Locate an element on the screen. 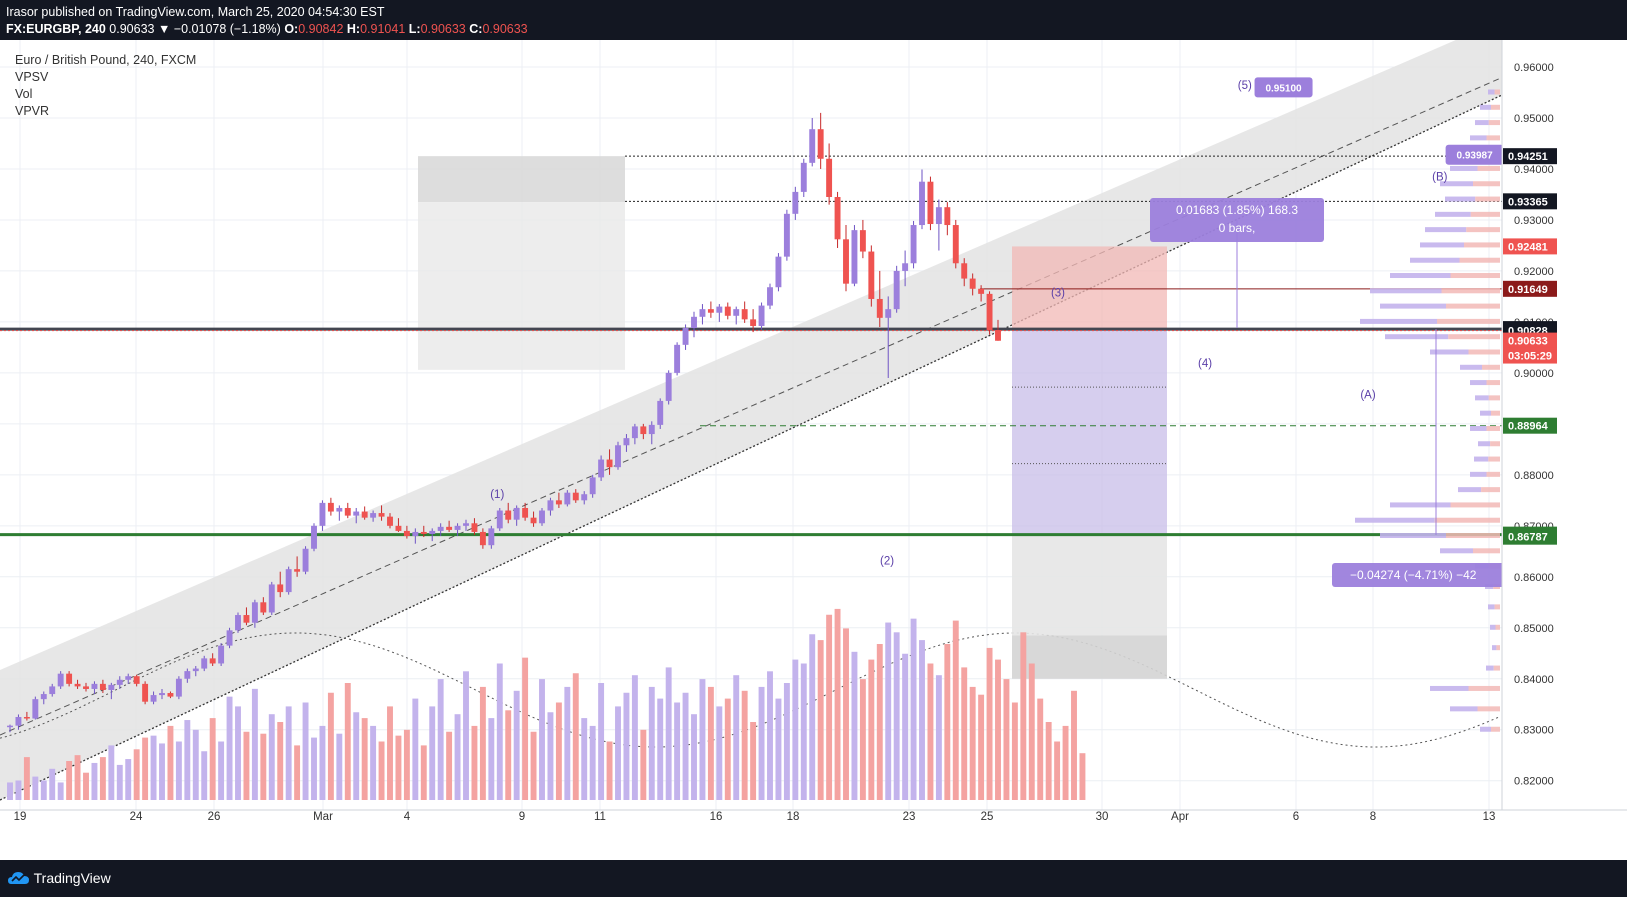 This screenshot has width=1627, height=897. legend-vpvr: VPVR is located at coordinates (32, 111).